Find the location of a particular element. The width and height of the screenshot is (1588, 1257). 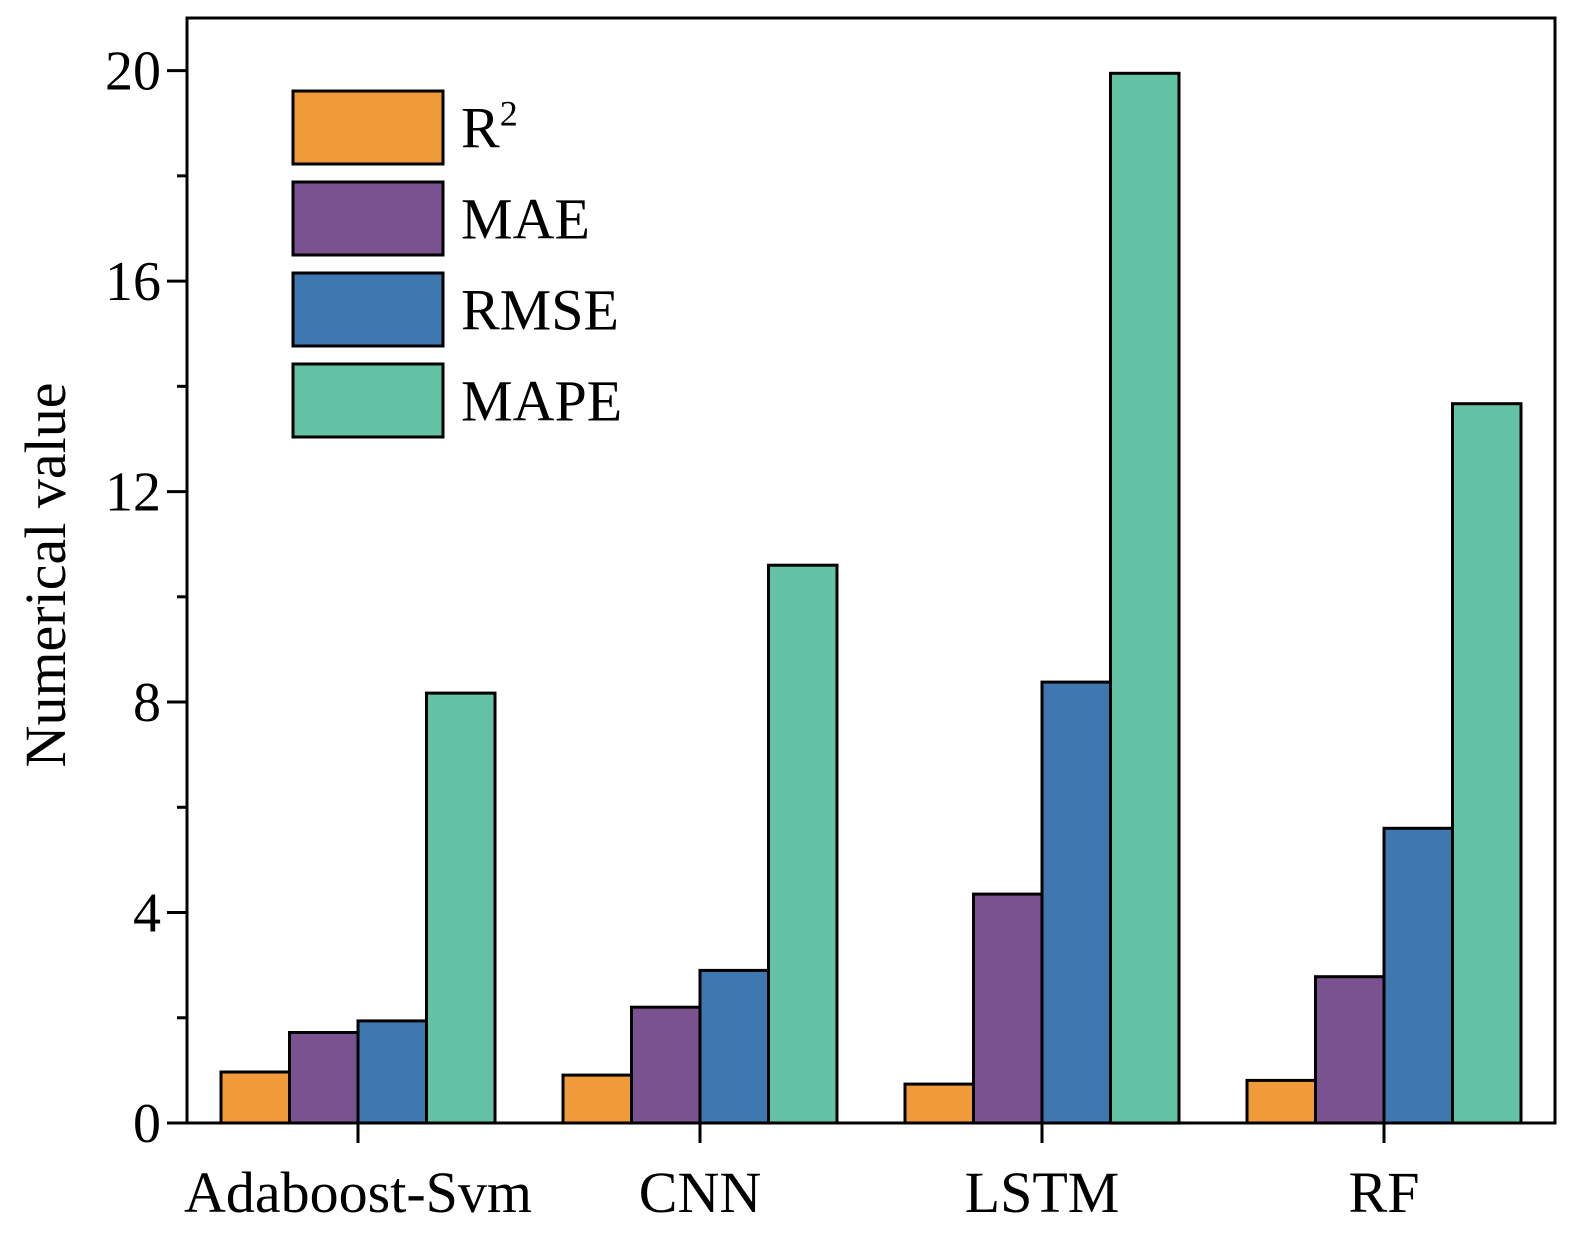

x-tick-label: RF is located at coordinates (1384, 1192).